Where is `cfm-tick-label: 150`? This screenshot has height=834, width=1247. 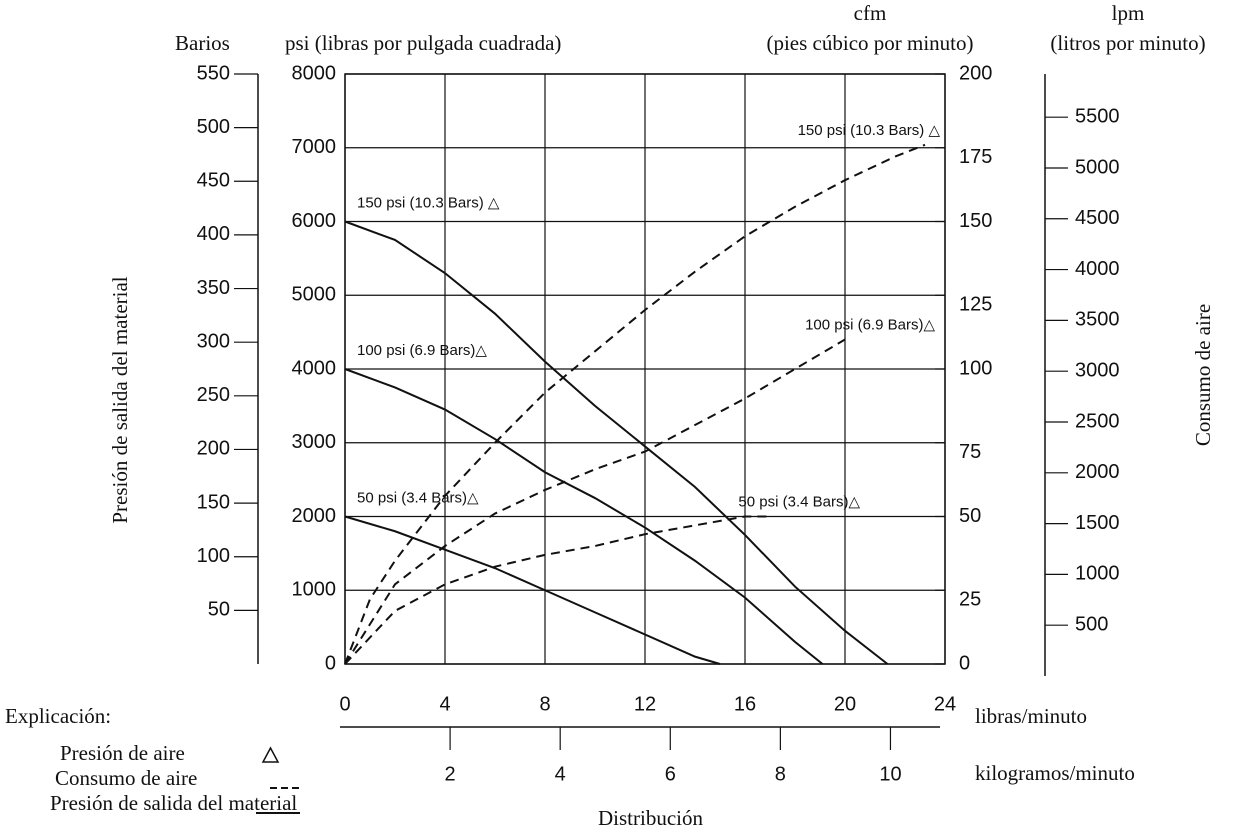 cfm-tick-label: 150 is located at coordinates (975, 221).